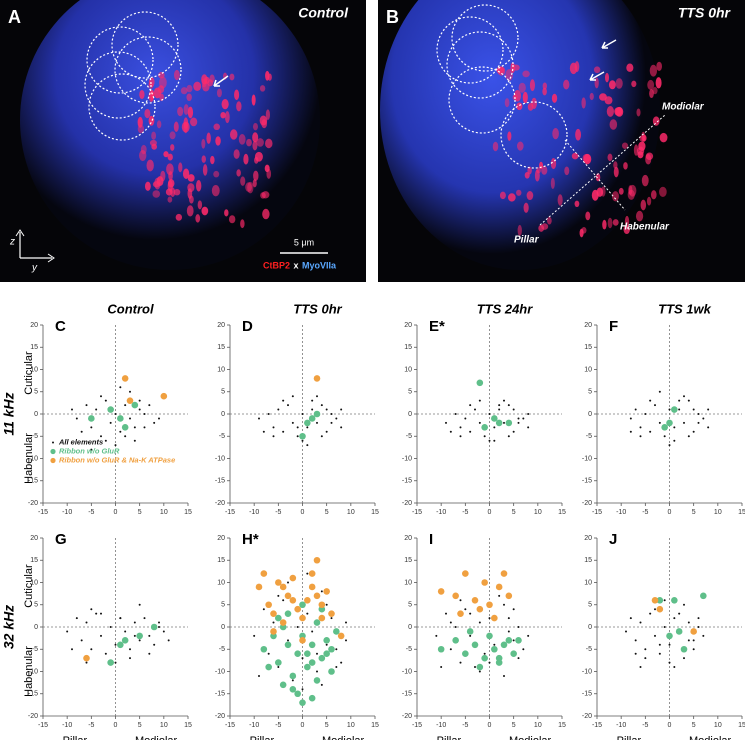 The image size is (745, 740). I want to click on y-tick-label: 20, so click(408, 325).